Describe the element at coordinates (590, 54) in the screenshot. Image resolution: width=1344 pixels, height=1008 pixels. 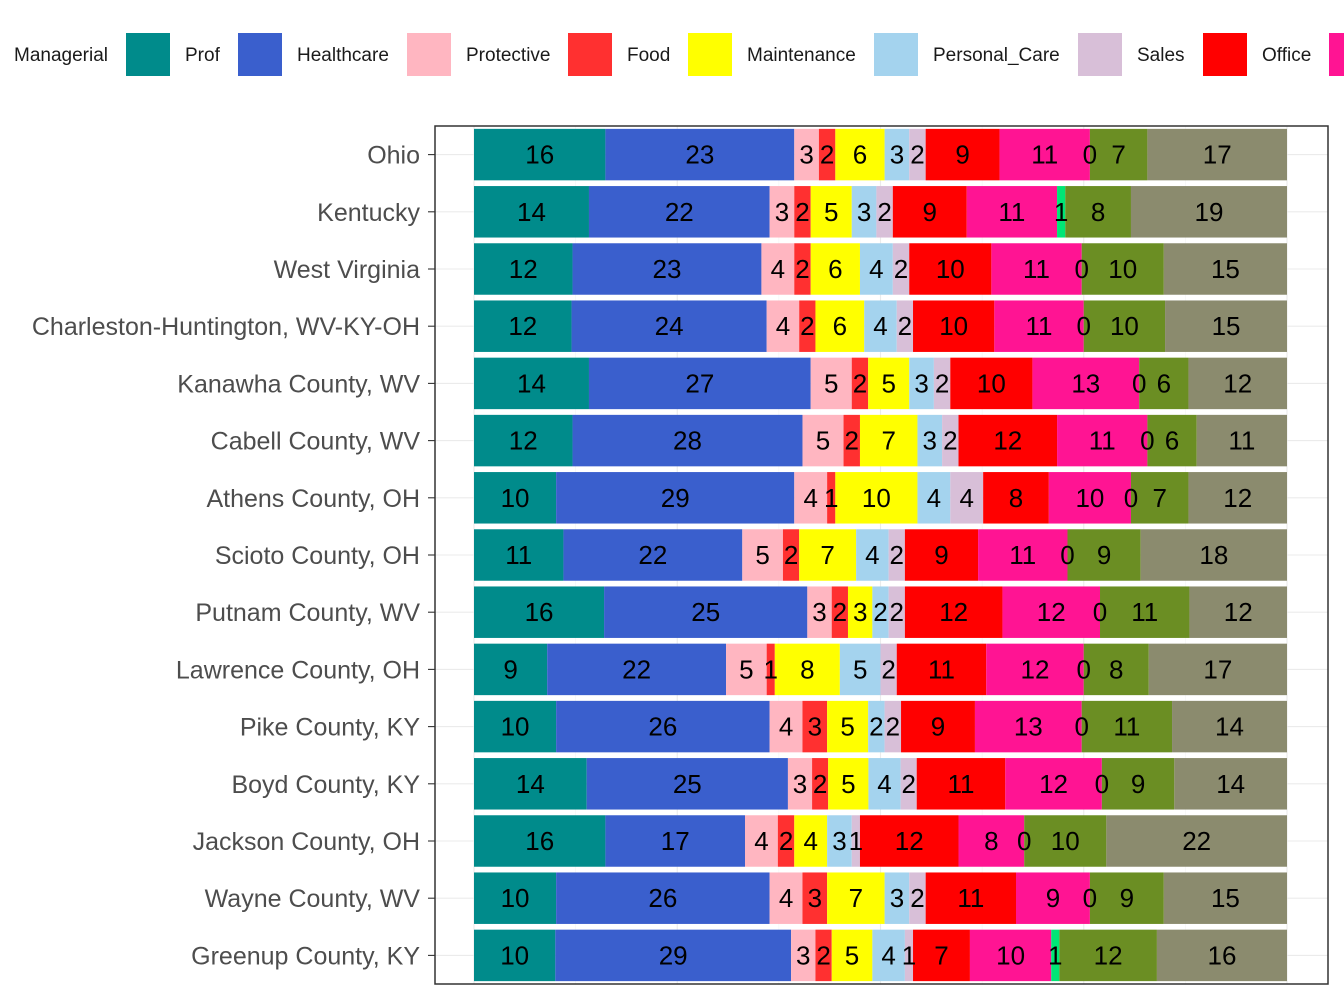
I see `legend-key-protective` at that location.